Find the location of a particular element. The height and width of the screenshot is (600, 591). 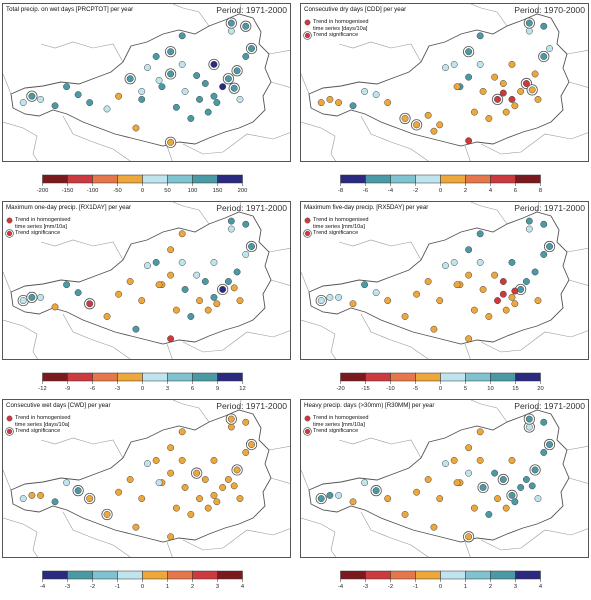

legend-units-label: time series [mm/10a] is located at coordinates (41, 226).